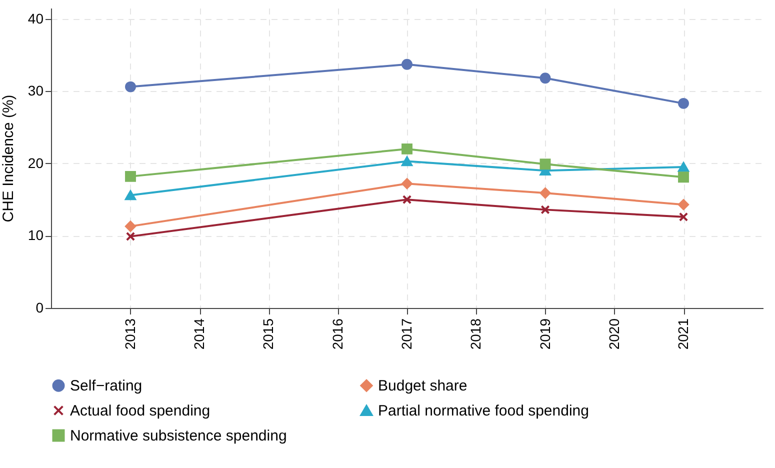  Describe the element at coordinates (178, 436) in the screenshot. I see `legend-label: Normative subsistence spending` at that location.